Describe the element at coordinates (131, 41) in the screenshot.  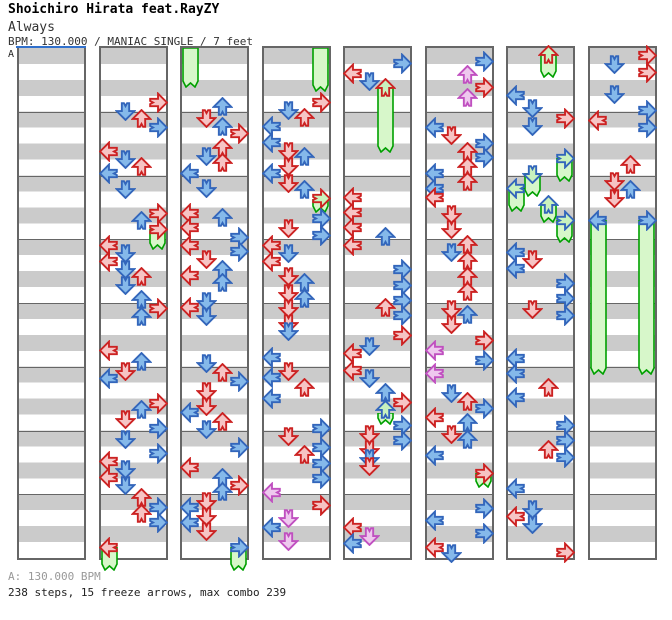
I see `bpm-difficulty-line: BPM: 130.000 / MANIAC SINGLE / 7 feet` at that location.